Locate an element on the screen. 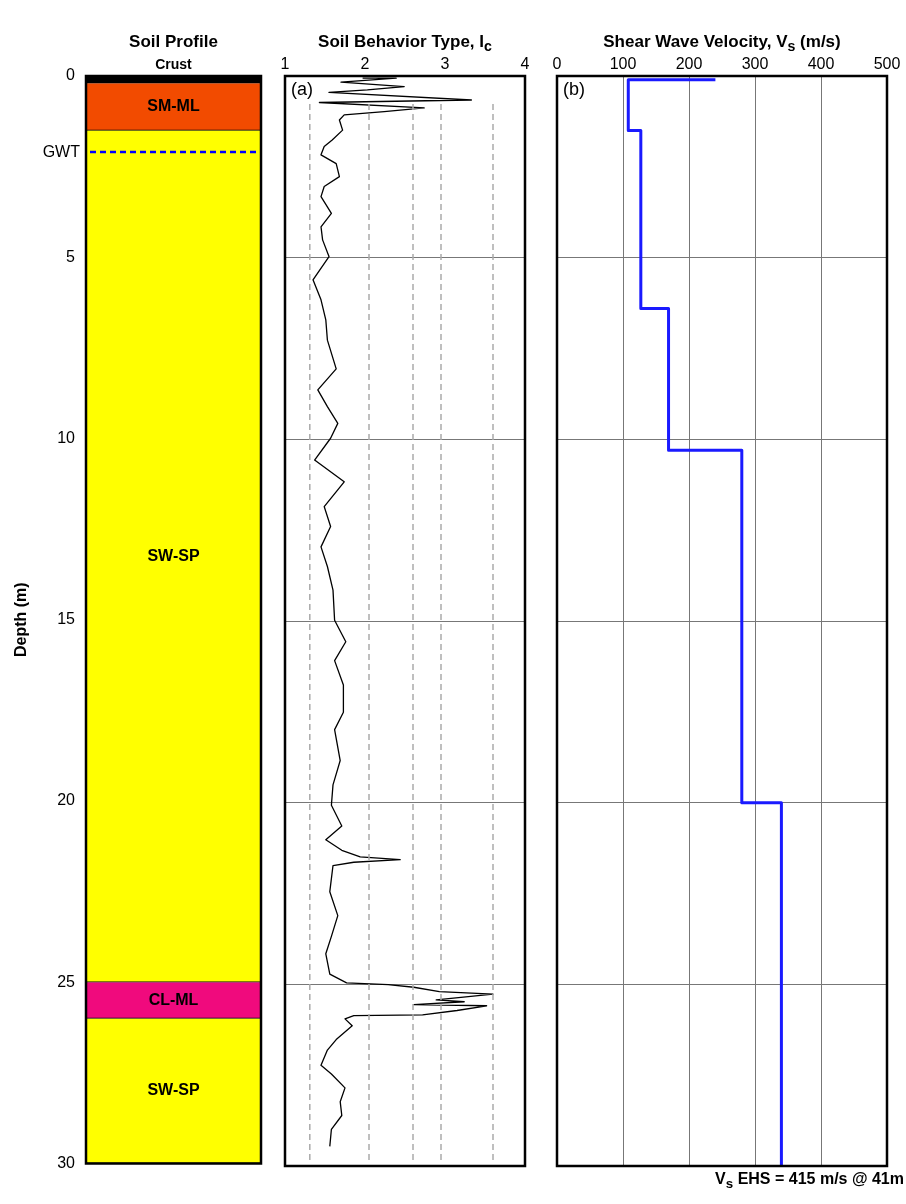 The width and height of the screenshot is (906, 1204). ref-line-label: GWT is located at coordinates (61, 151).